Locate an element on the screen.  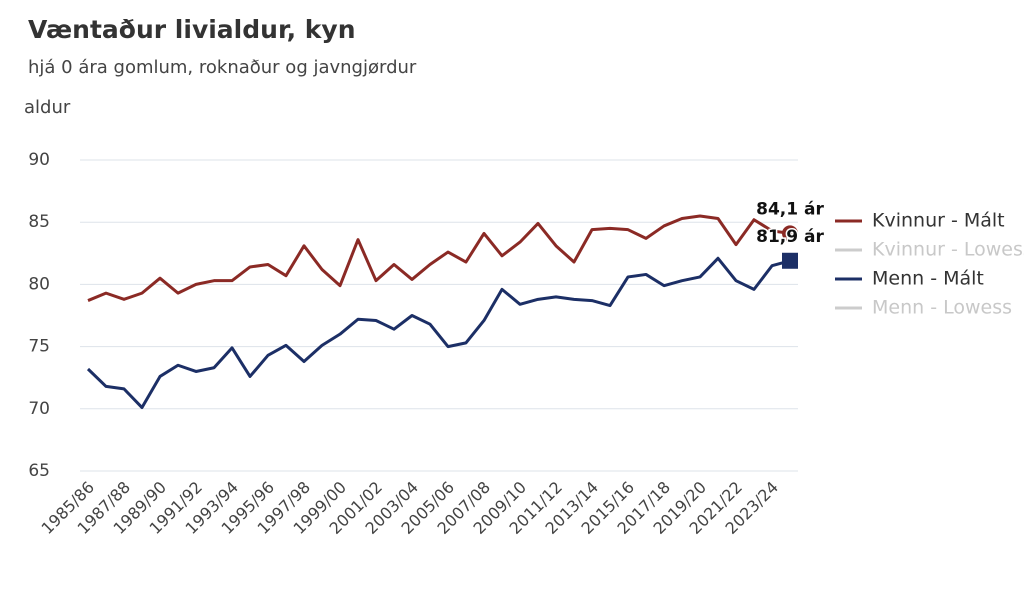
legend-label: Menn - Lowess is located at coordinates (942, 308).